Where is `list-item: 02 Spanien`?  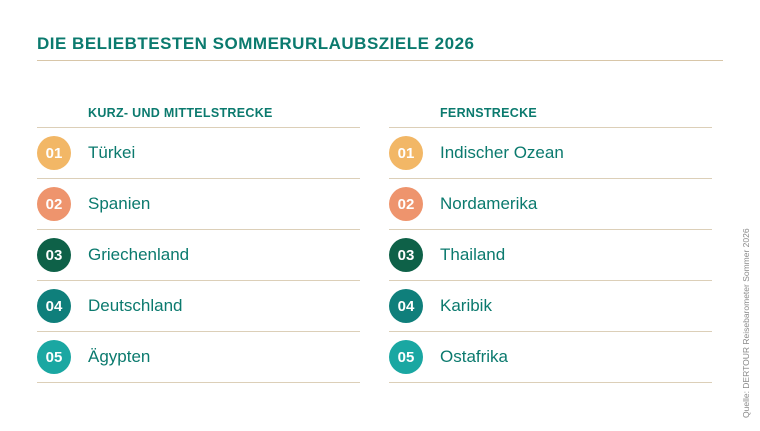 list-item: 02 Spanien is located at coordinates (198, 203).